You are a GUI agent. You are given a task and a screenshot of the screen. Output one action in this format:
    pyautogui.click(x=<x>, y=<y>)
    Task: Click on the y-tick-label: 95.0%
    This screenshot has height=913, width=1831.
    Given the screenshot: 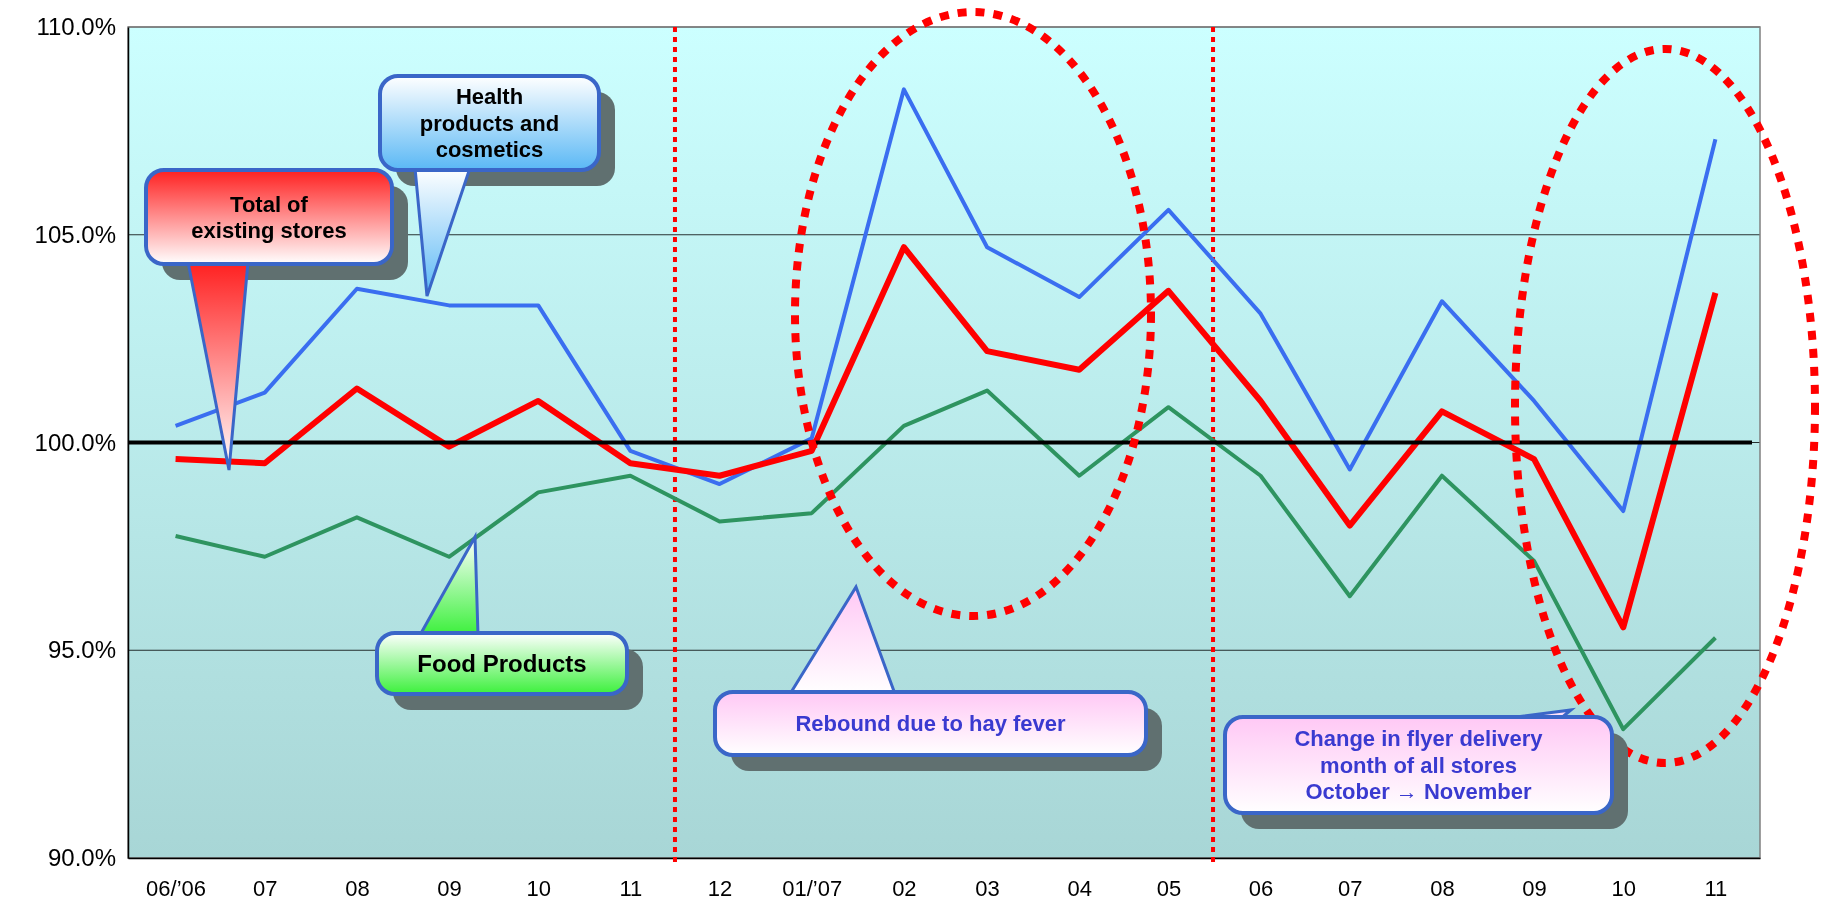 What is the action you would take?
    pyautogui.click(x=81, y=650)
    